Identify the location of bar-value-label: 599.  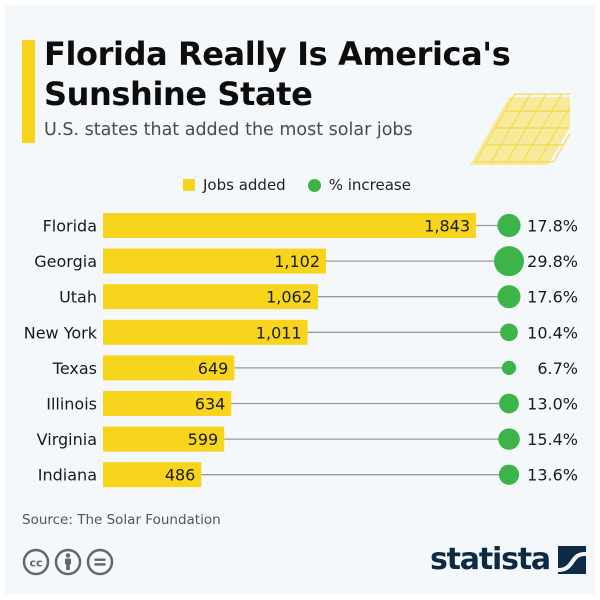
(203, 439).